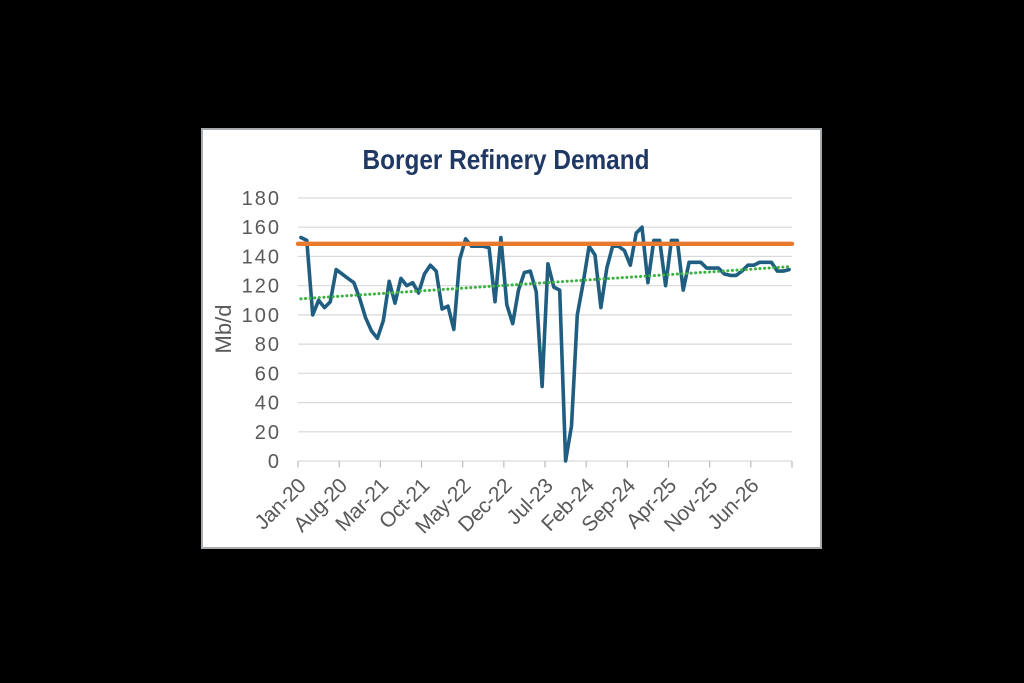 This screenshot has height=683, width=1024. I want to click on svg-text: 20, so click(268, 433).